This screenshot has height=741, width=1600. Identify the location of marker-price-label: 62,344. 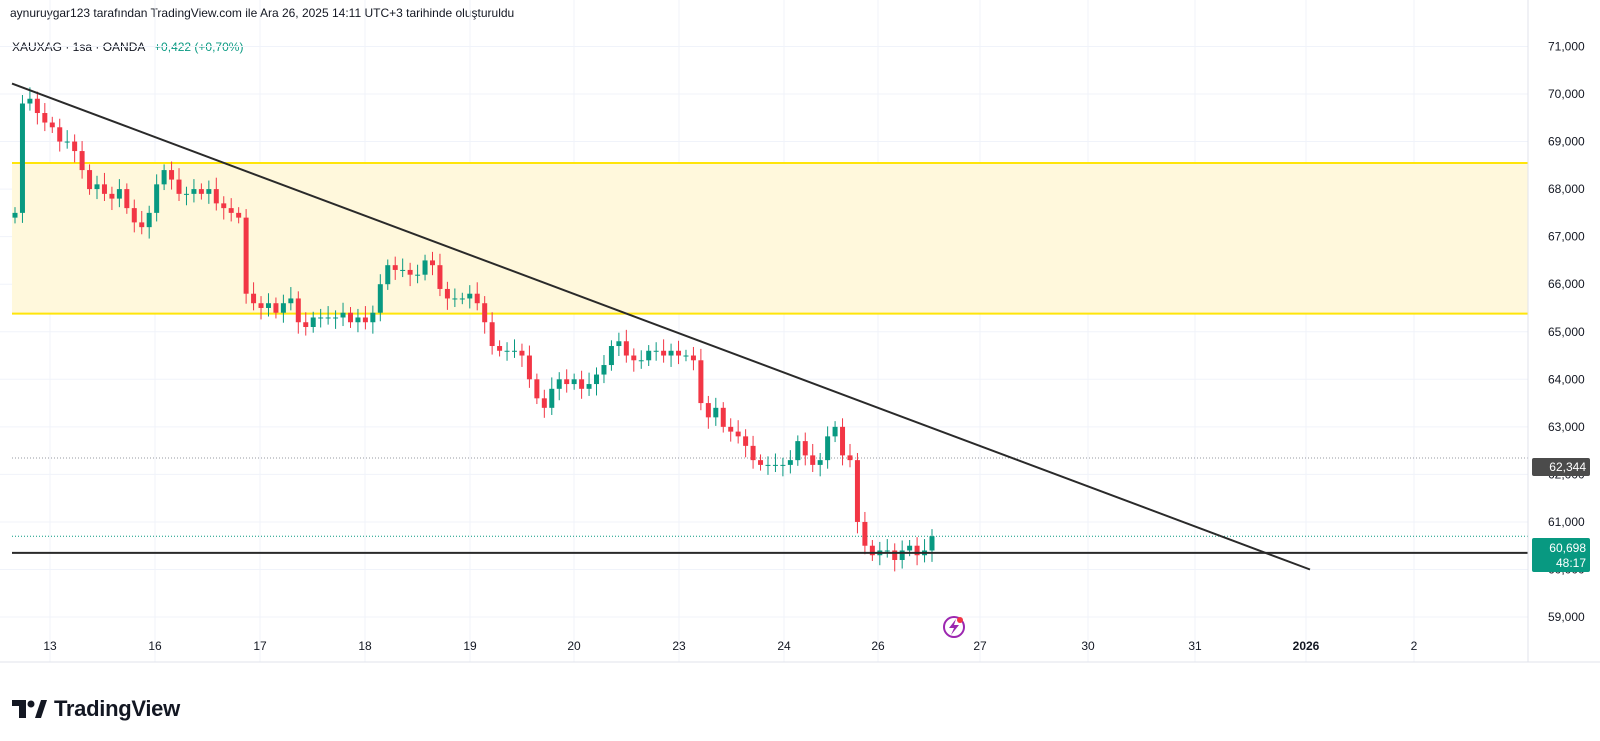
(1561, 467).